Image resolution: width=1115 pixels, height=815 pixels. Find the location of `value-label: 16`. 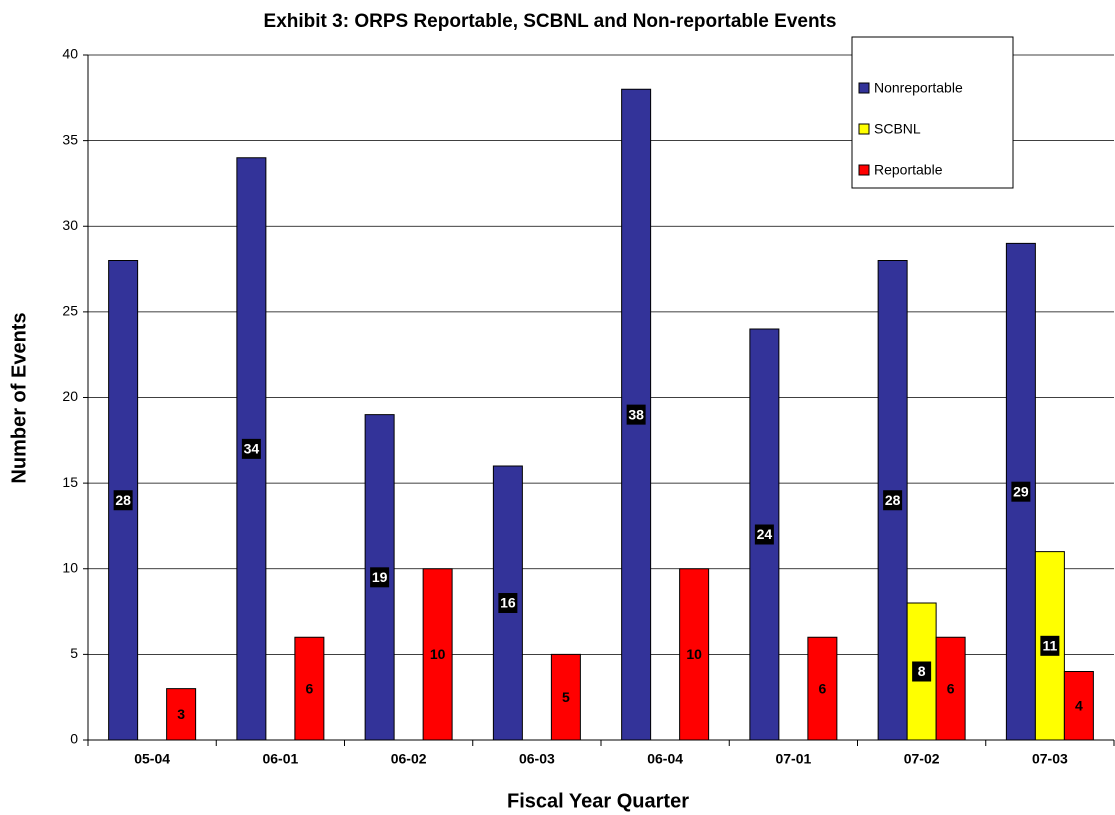

value-label: 16 is located at coordinates (508, 603).